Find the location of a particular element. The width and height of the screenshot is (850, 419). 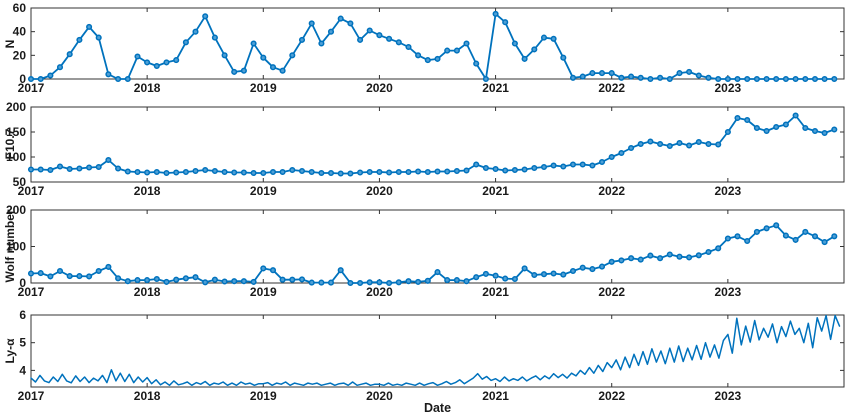

y-axis-label-wolf-number: Wolf number is located at coordinates (10, 246).